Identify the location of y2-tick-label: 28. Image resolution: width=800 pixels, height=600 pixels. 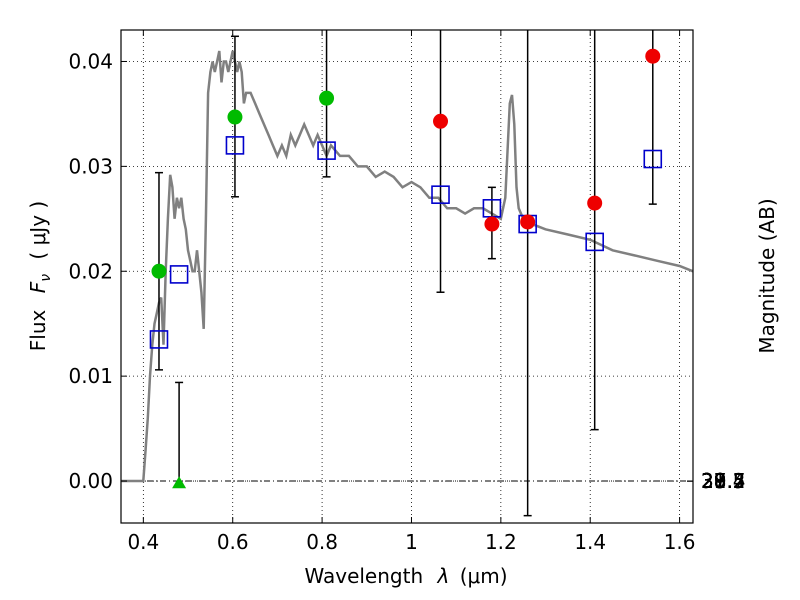
(713, 481).